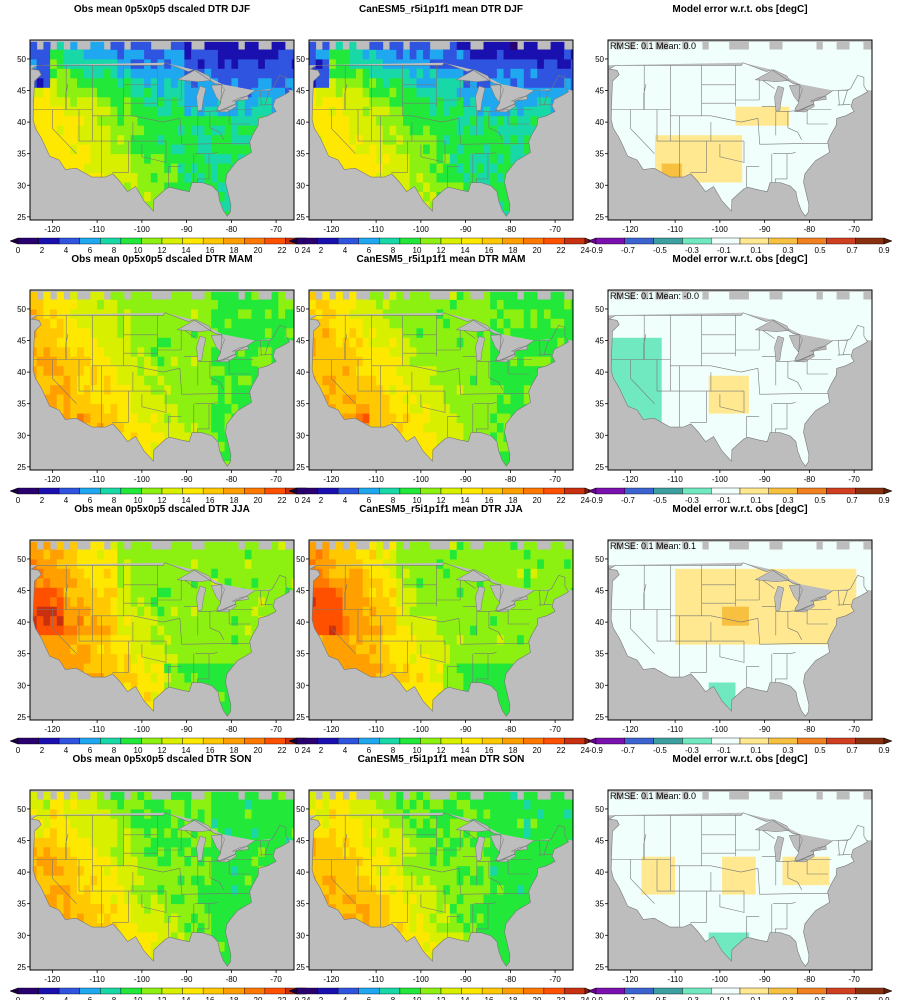  I want to click on y-tick-label: 35, so click(300, 154).